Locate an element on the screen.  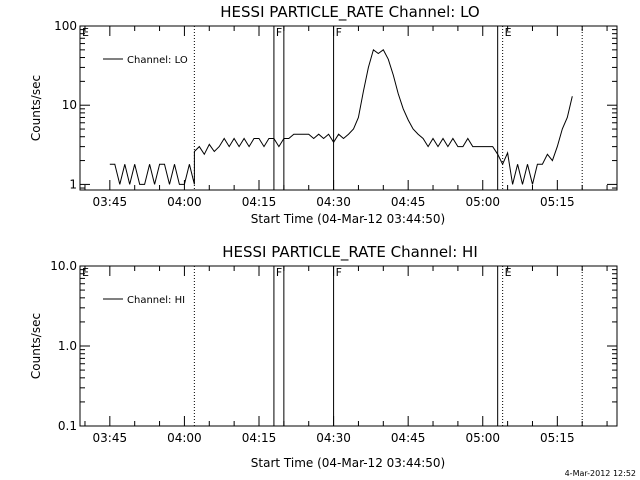
legend-entry: Channel: LO is located at coordinates (157, 60).